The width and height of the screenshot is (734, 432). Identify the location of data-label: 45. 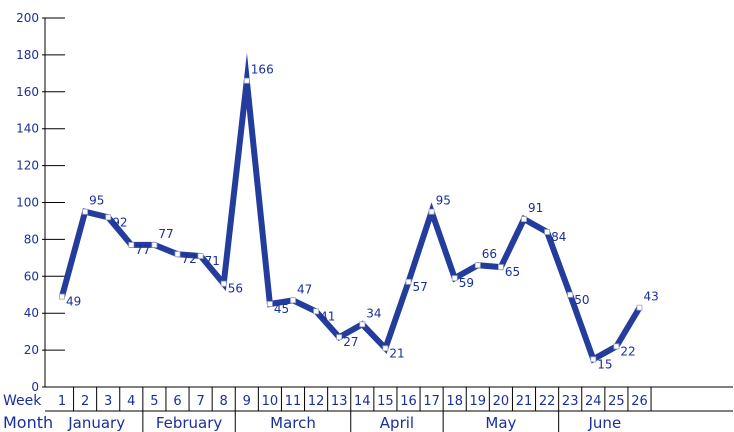
(281, 309).